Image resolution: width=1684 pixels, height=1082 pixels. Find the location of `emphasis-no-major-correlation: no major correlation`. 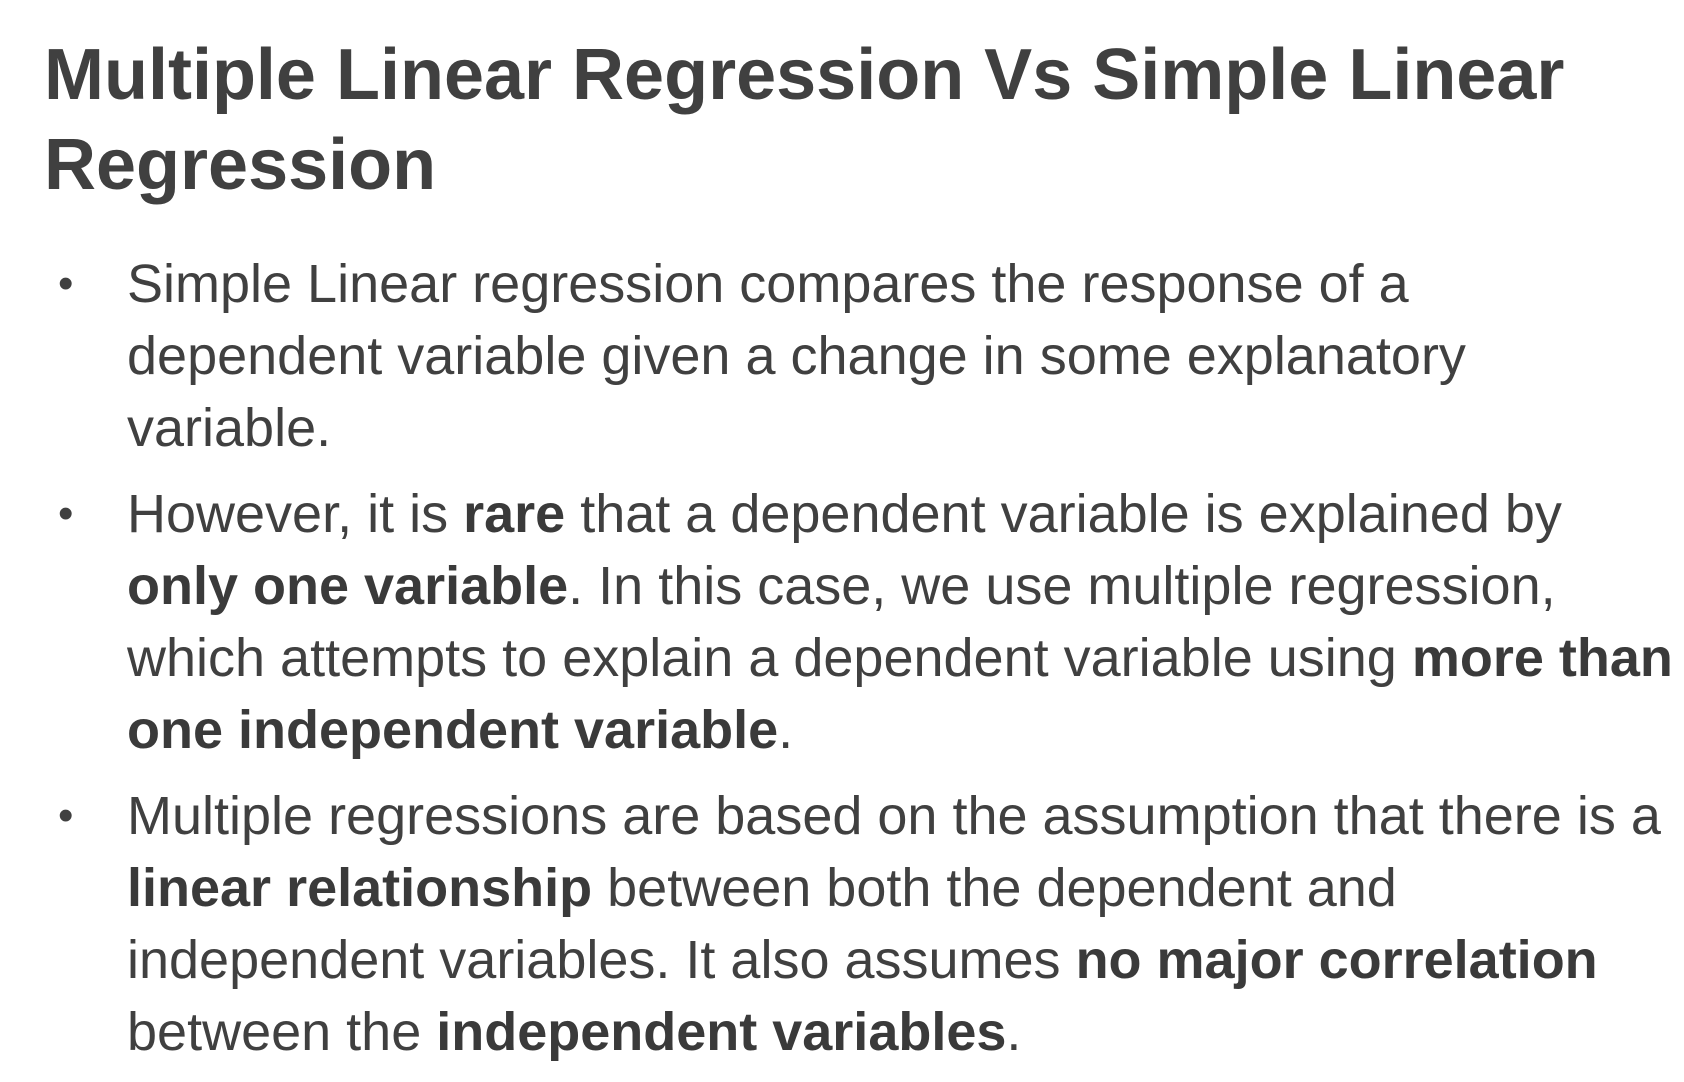

emphasis-no-major-correlation: no major correlation is located at coordinates (1336, 960).